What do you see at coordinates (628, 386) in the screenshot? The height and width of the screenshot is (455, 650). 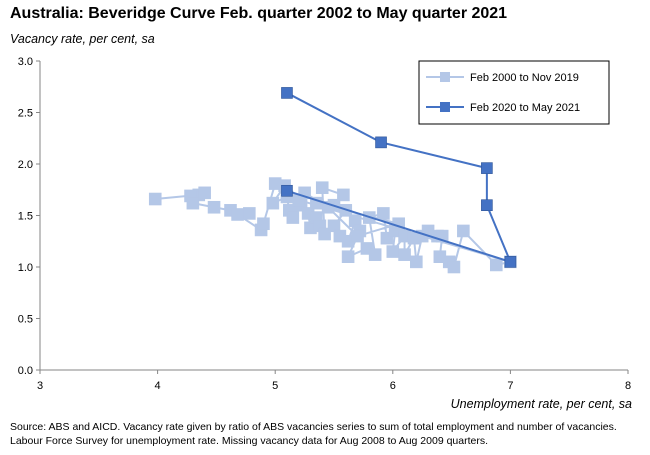 I see `x-tick-label: 8` at bounding box center [628, 386].